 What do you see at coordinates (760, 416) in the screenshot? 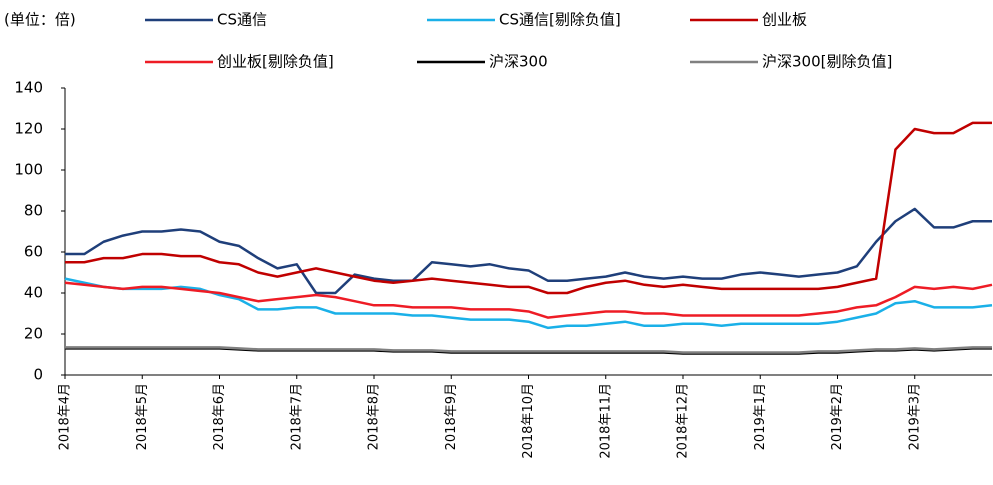
I see `x-tick-label: 2019年1月` at bounding box center [760, 416].